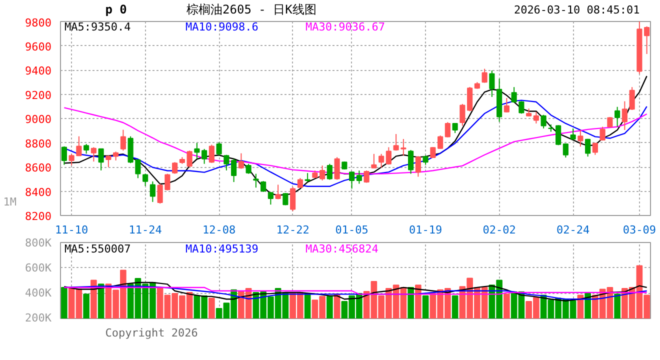 The height and width of the screenshot is (360, 660). What do you see at coordinates (98, 27) in the screenshot?
I see `text: MA5:9350.4` at bounding box center [98, 27].